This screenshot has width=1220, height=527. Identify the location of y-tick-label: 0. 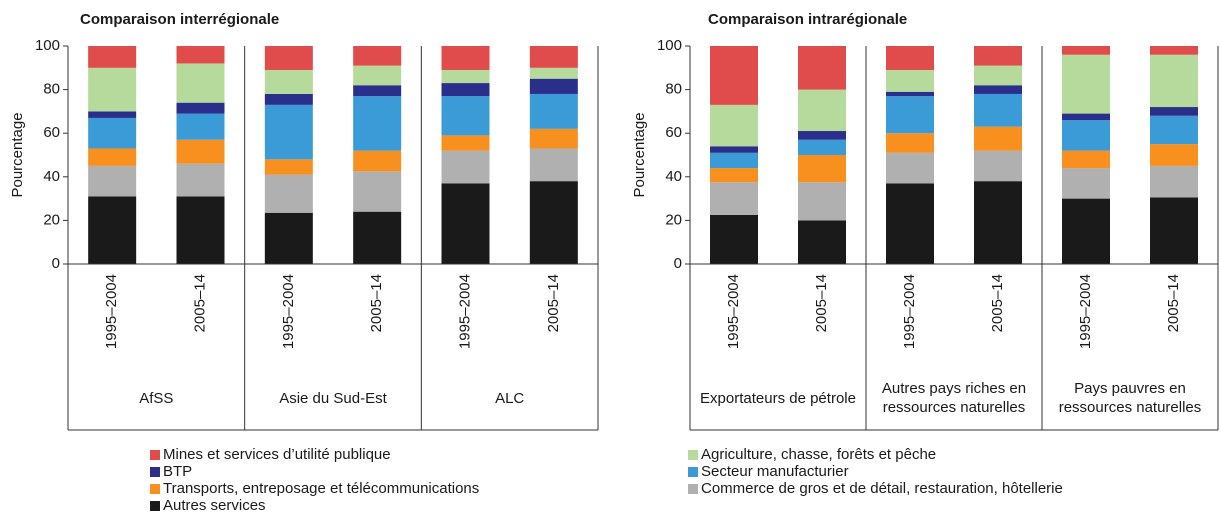
(678, 263).